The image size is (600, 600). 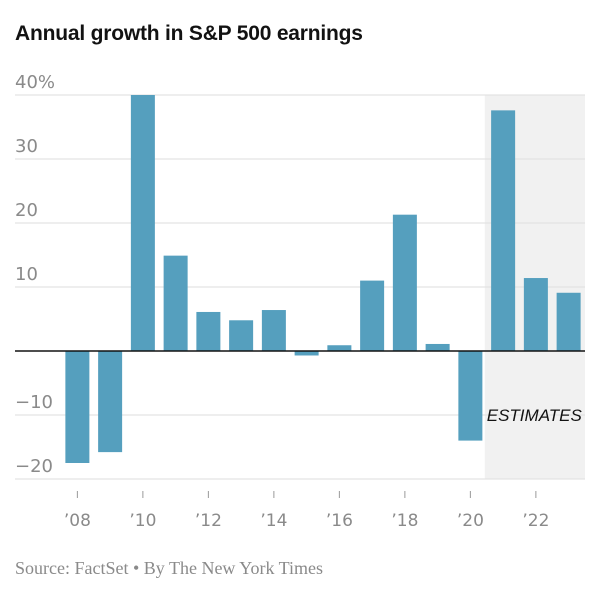 I want to click on y-tick-label: 40%, so click(x=35, y=82).